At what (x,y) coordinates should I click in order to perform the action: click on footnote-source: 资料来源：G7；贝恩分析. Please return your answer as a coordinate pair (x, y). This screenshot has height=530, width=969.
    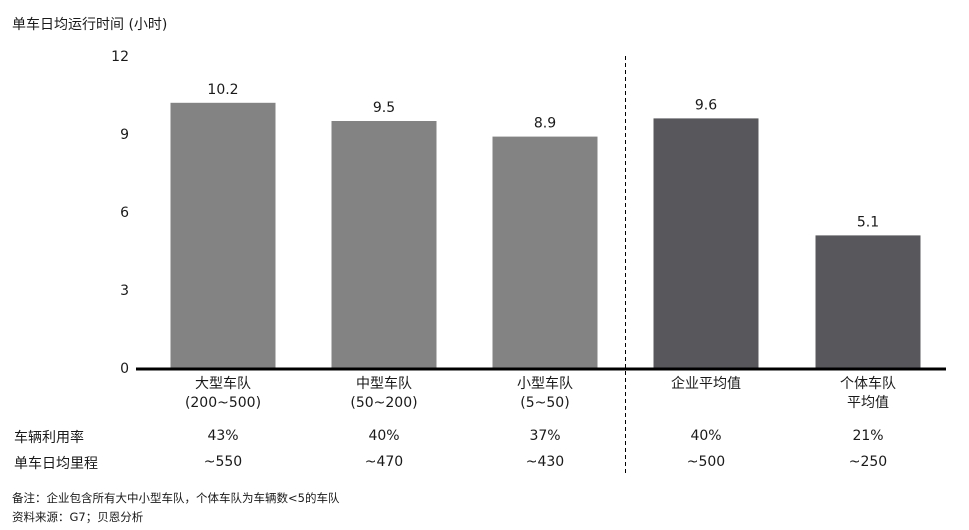
    Looking at the image, I should click on (78, 517).